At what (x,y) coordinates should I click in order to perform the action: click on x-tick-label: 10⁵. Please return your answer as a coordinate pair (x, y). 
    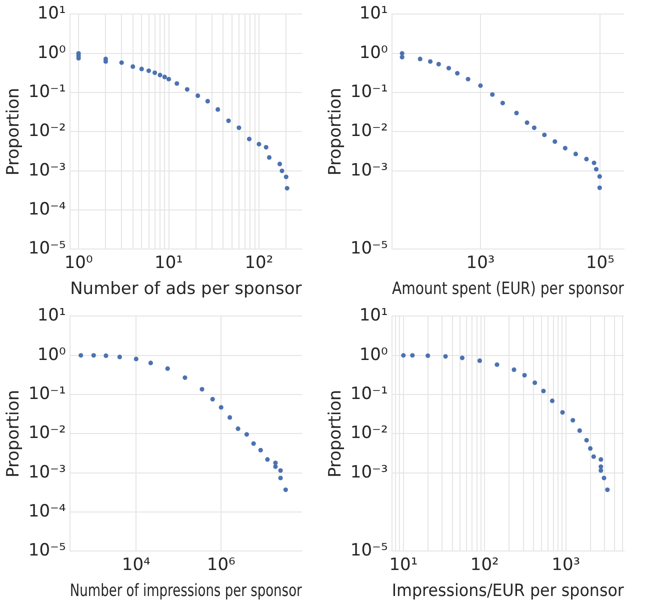
    Looking at the image, I should click on (600, 262).